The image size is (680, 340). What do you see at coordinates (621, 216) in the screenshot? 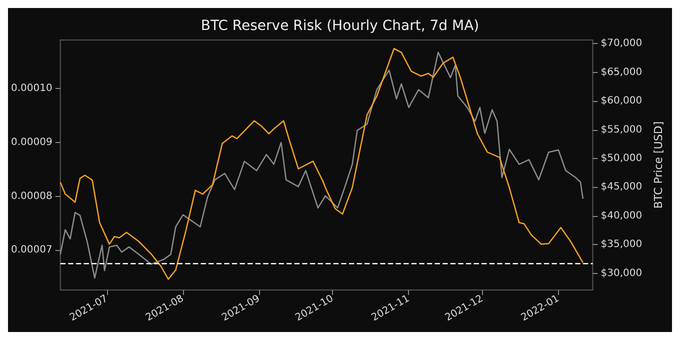
I see `y2-tick-label: $40,000` at bounding box center [621, 216].